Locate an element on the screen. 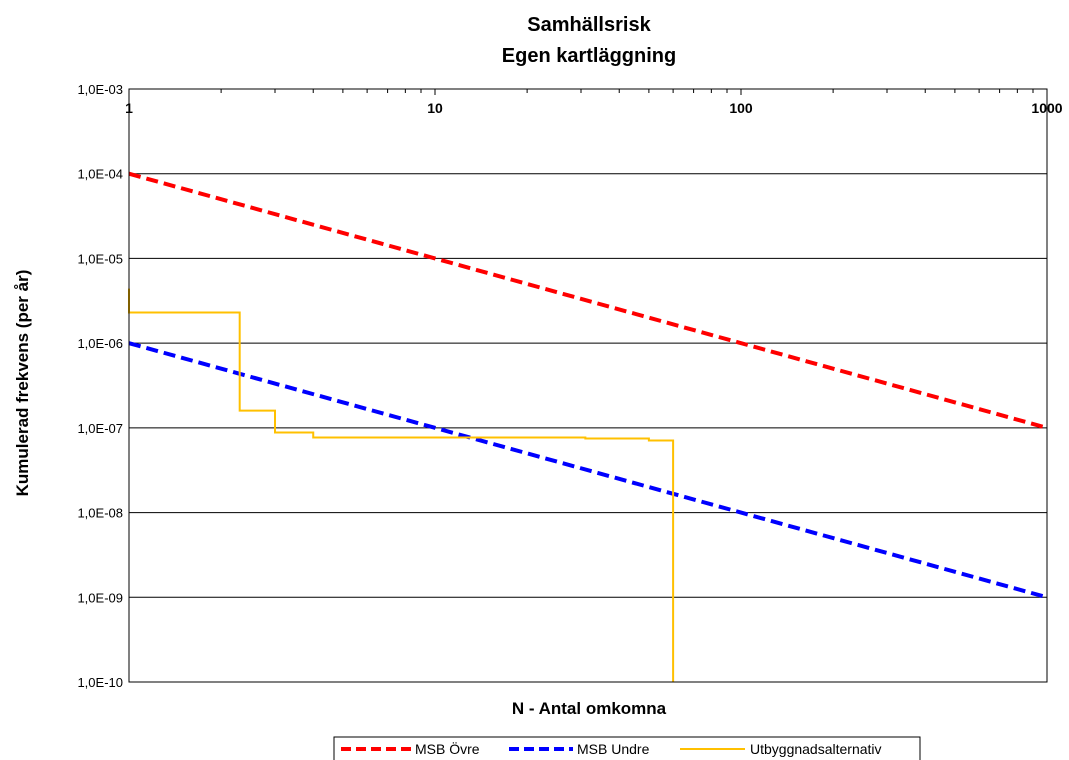 The width and height of the screenshot is (1069, 760). x-tick-label-2: 100 is located at coordinates (741, 108).